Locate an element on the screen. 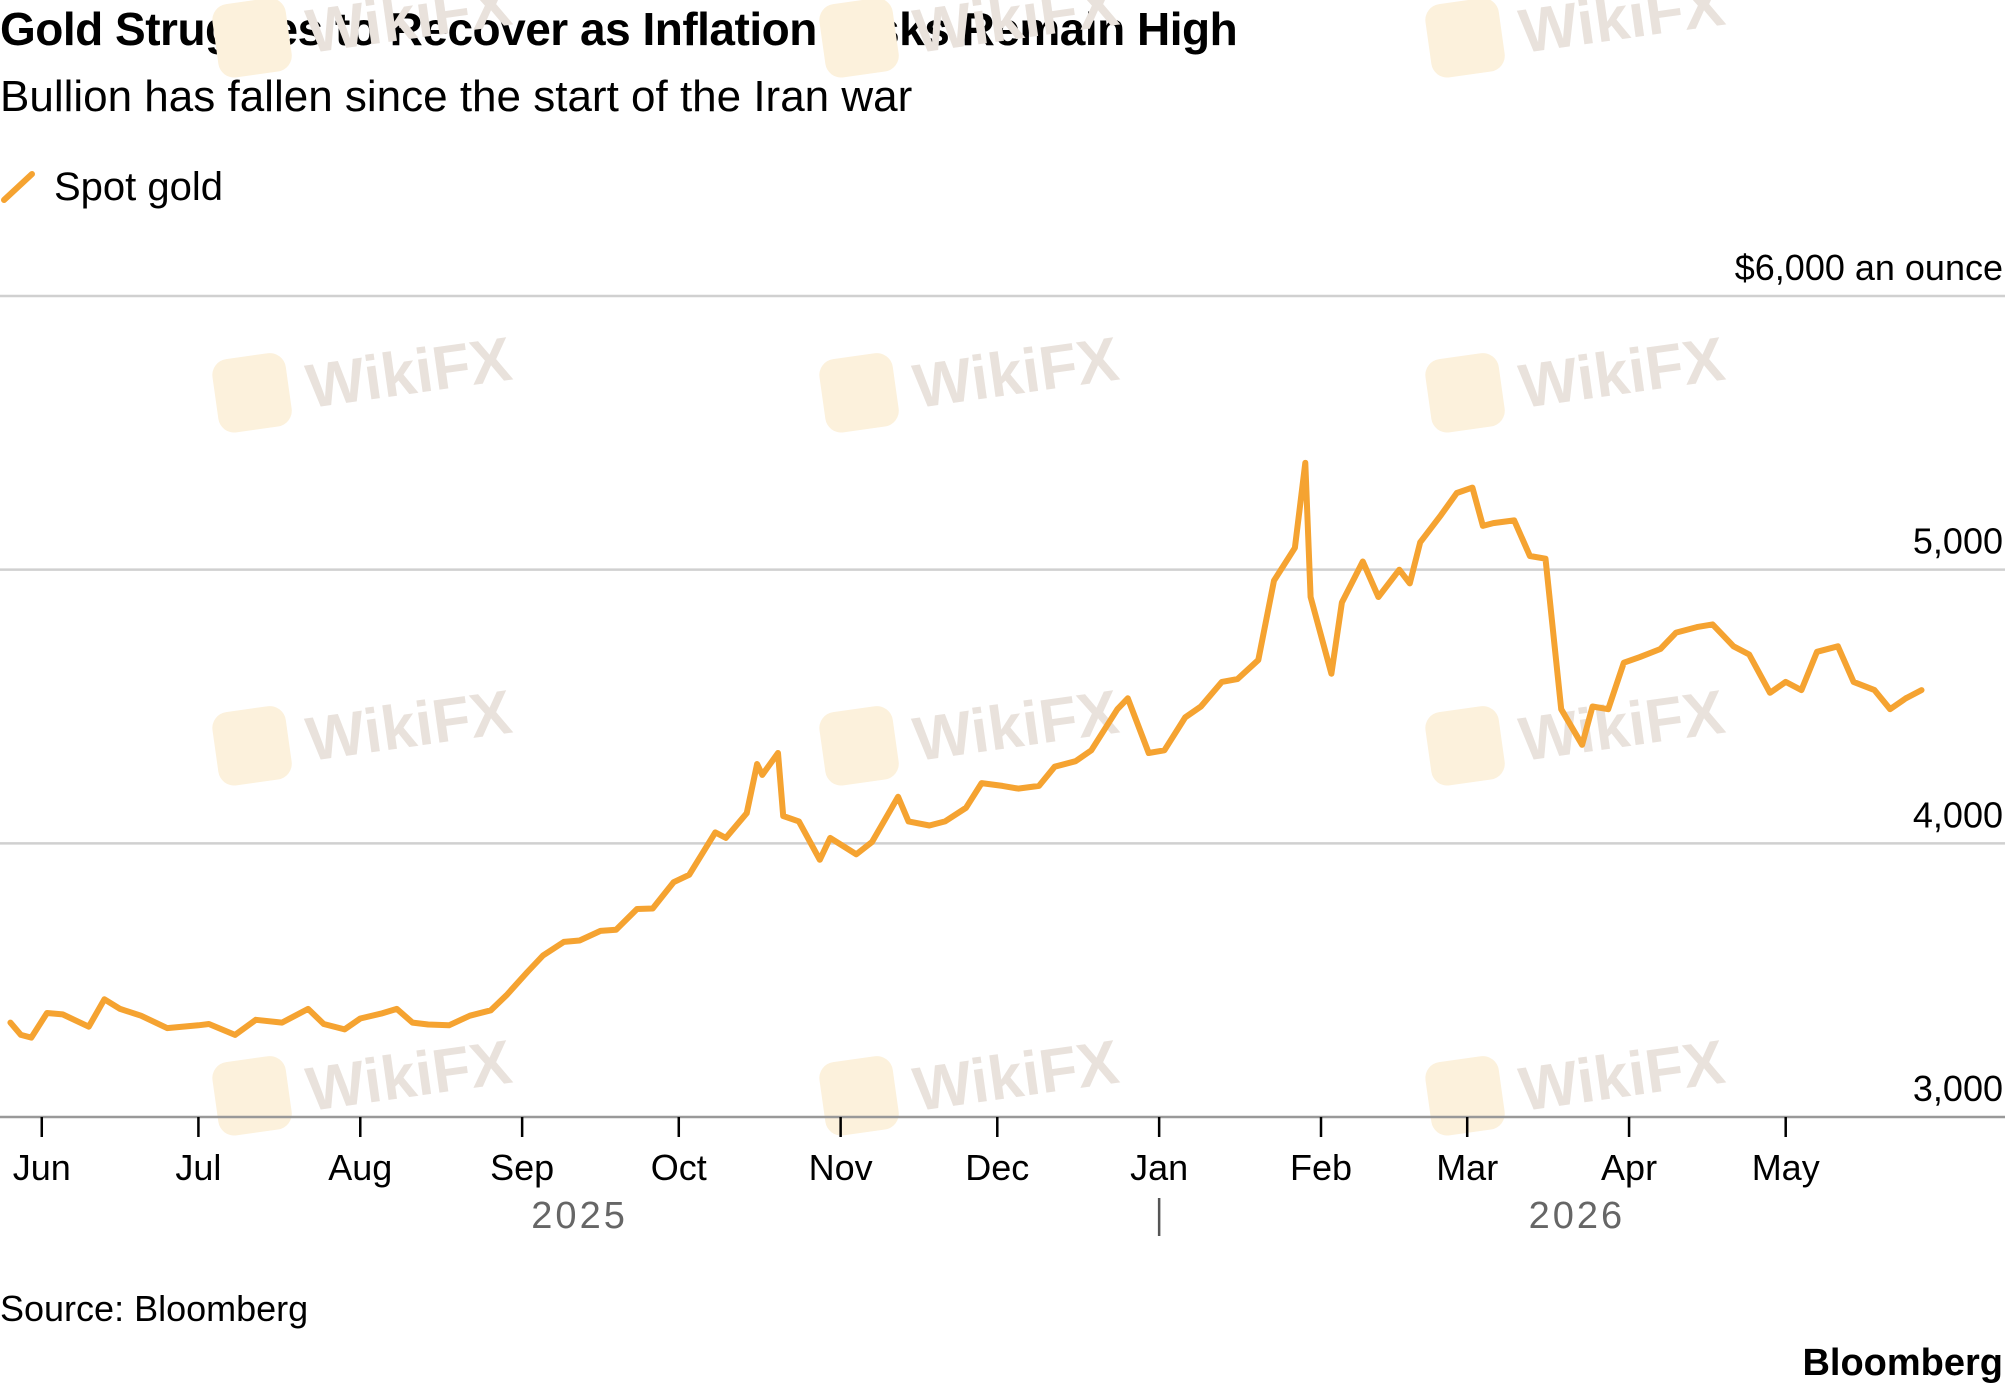 Image resolution: width=2005 pixels, height=1392 pixels. x-tick-label: Jan is located at coordinates (1159, 1167).